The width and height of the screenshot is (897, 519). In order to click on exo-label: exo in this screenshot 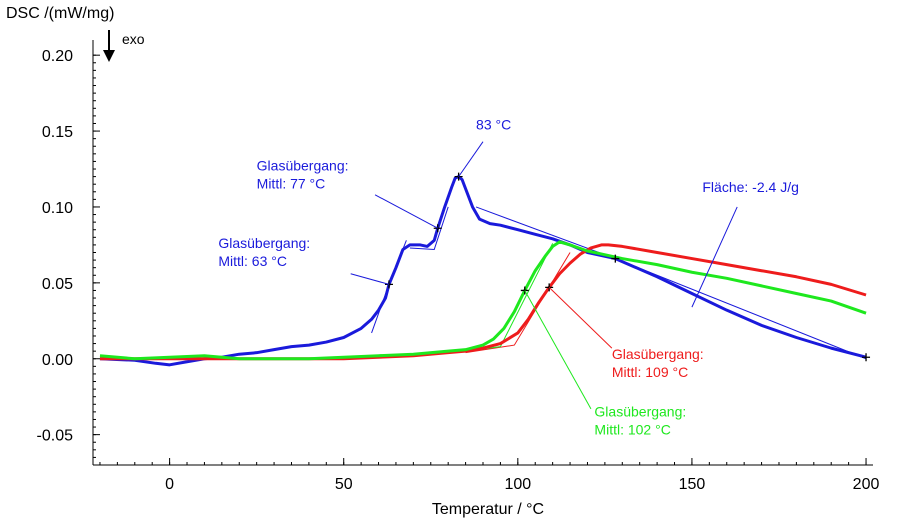, I will do `click(133, 39)`.